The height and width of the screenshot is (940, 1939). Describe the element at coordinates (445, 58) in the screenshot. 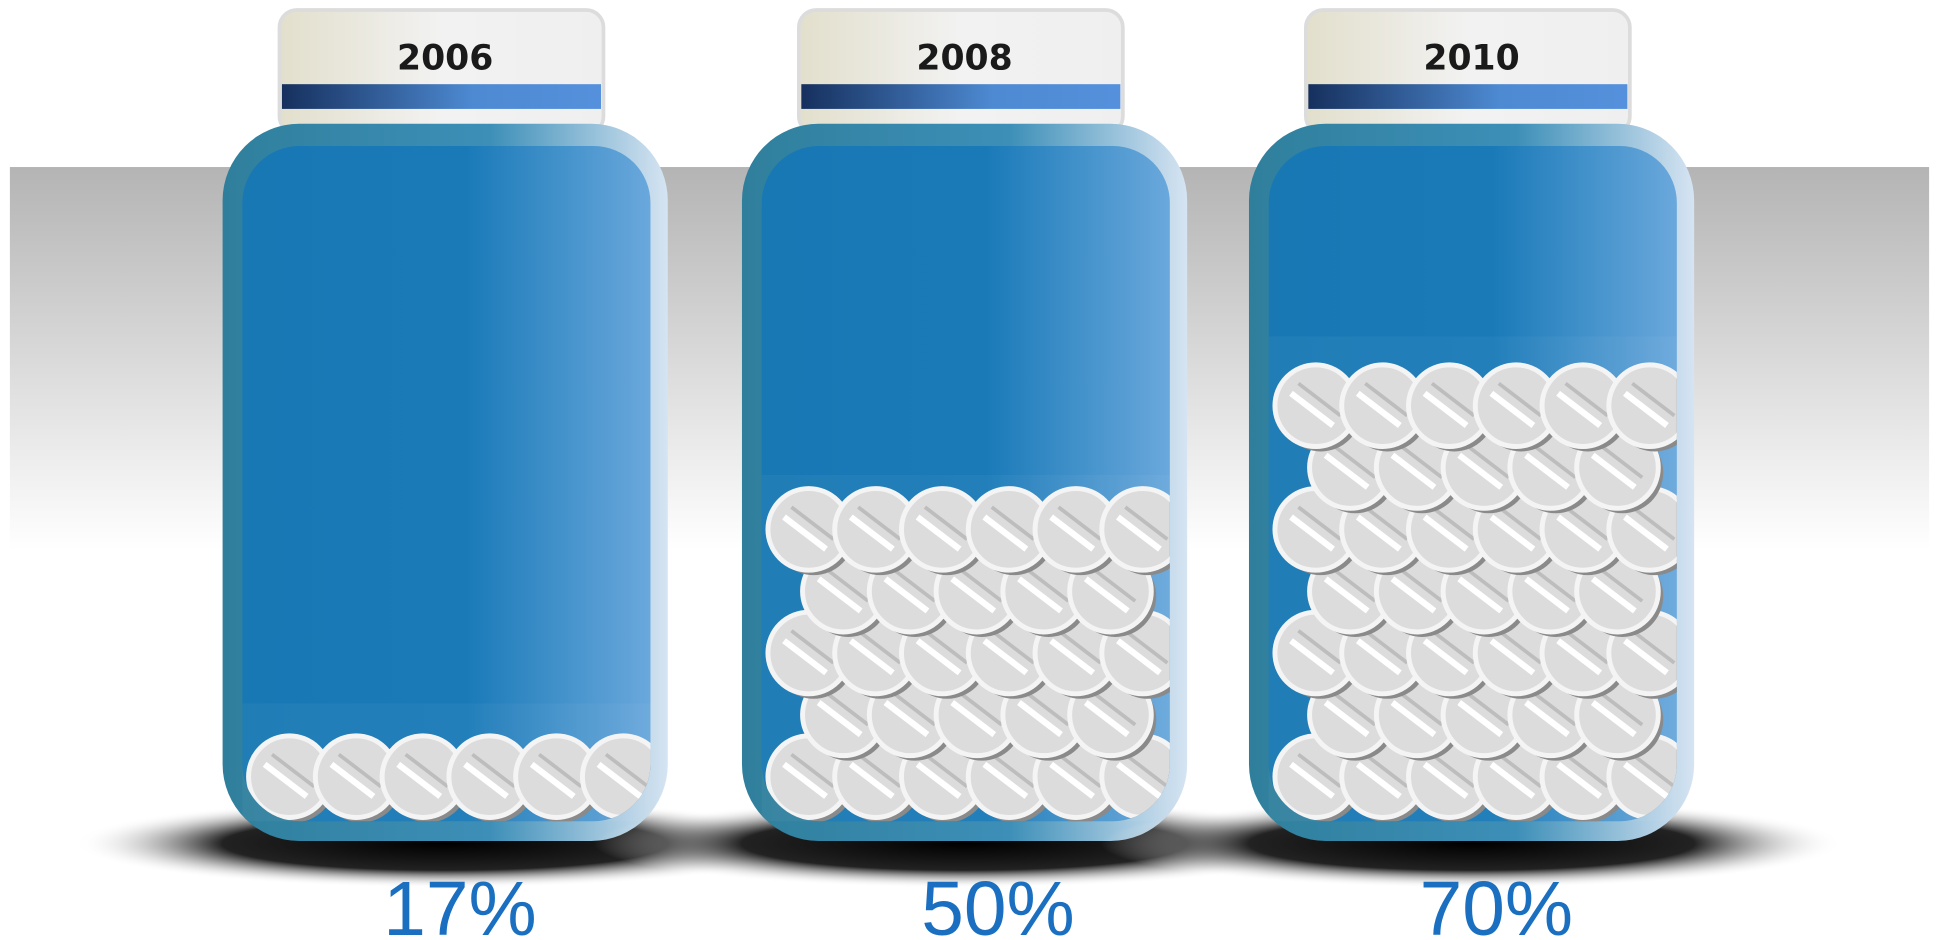

I see `category-label: 2006` at that location.